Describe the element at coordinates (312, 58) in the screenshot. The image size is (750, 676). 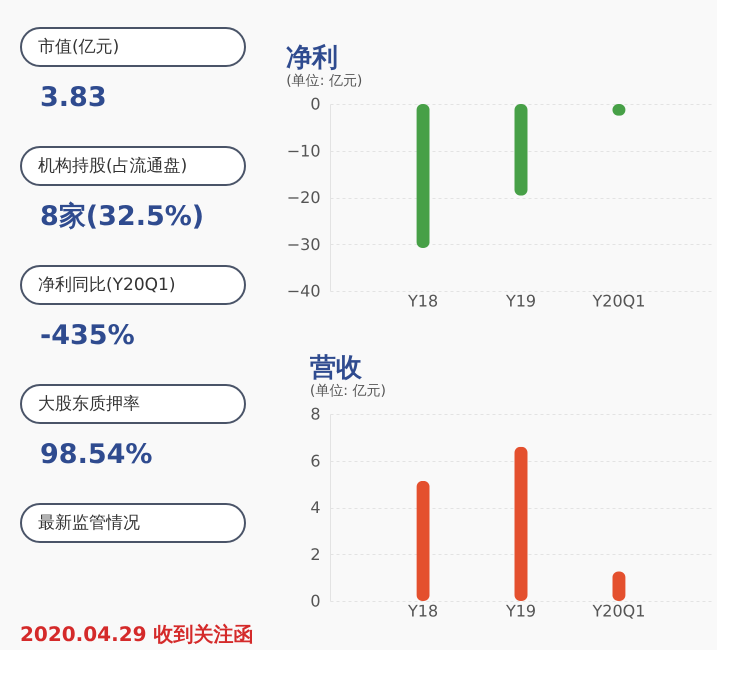
I see `chart-title: 净利` at that location.